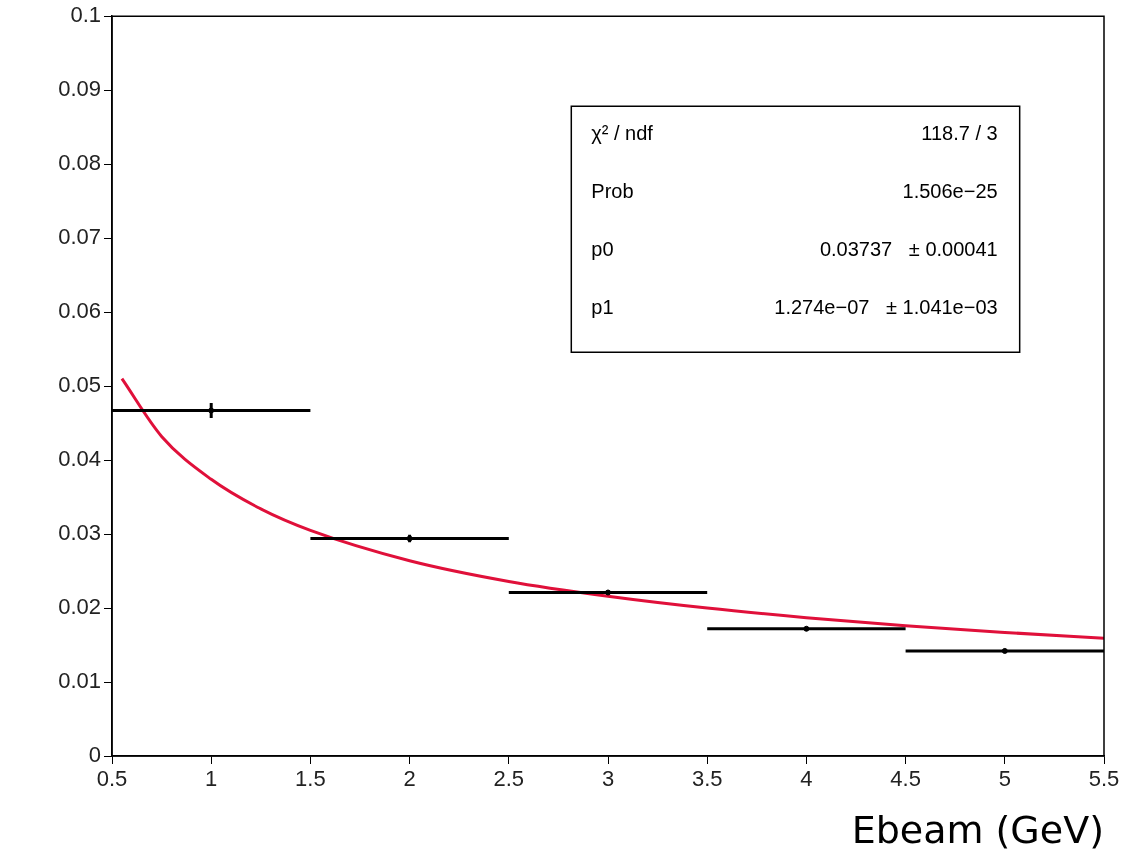  What do you see at coordinates (806, 779) in the screenshot?
I see `x-tick-label: 4` at bounding box center [806, 779].